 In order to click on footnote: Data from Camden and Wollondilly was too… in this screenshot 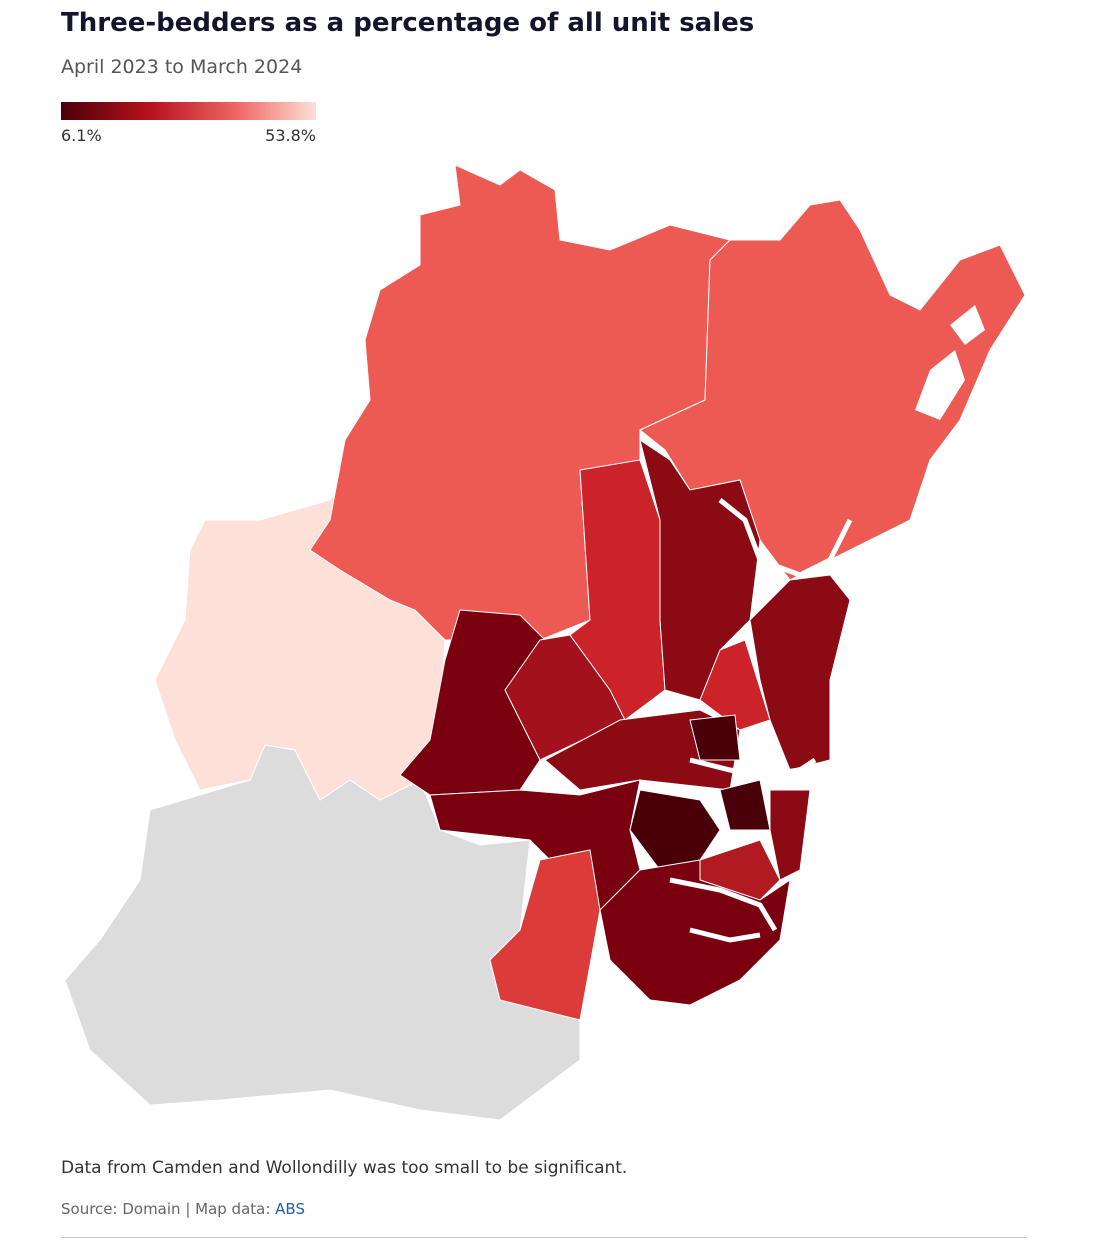, I will do `click(344, 1168)`.